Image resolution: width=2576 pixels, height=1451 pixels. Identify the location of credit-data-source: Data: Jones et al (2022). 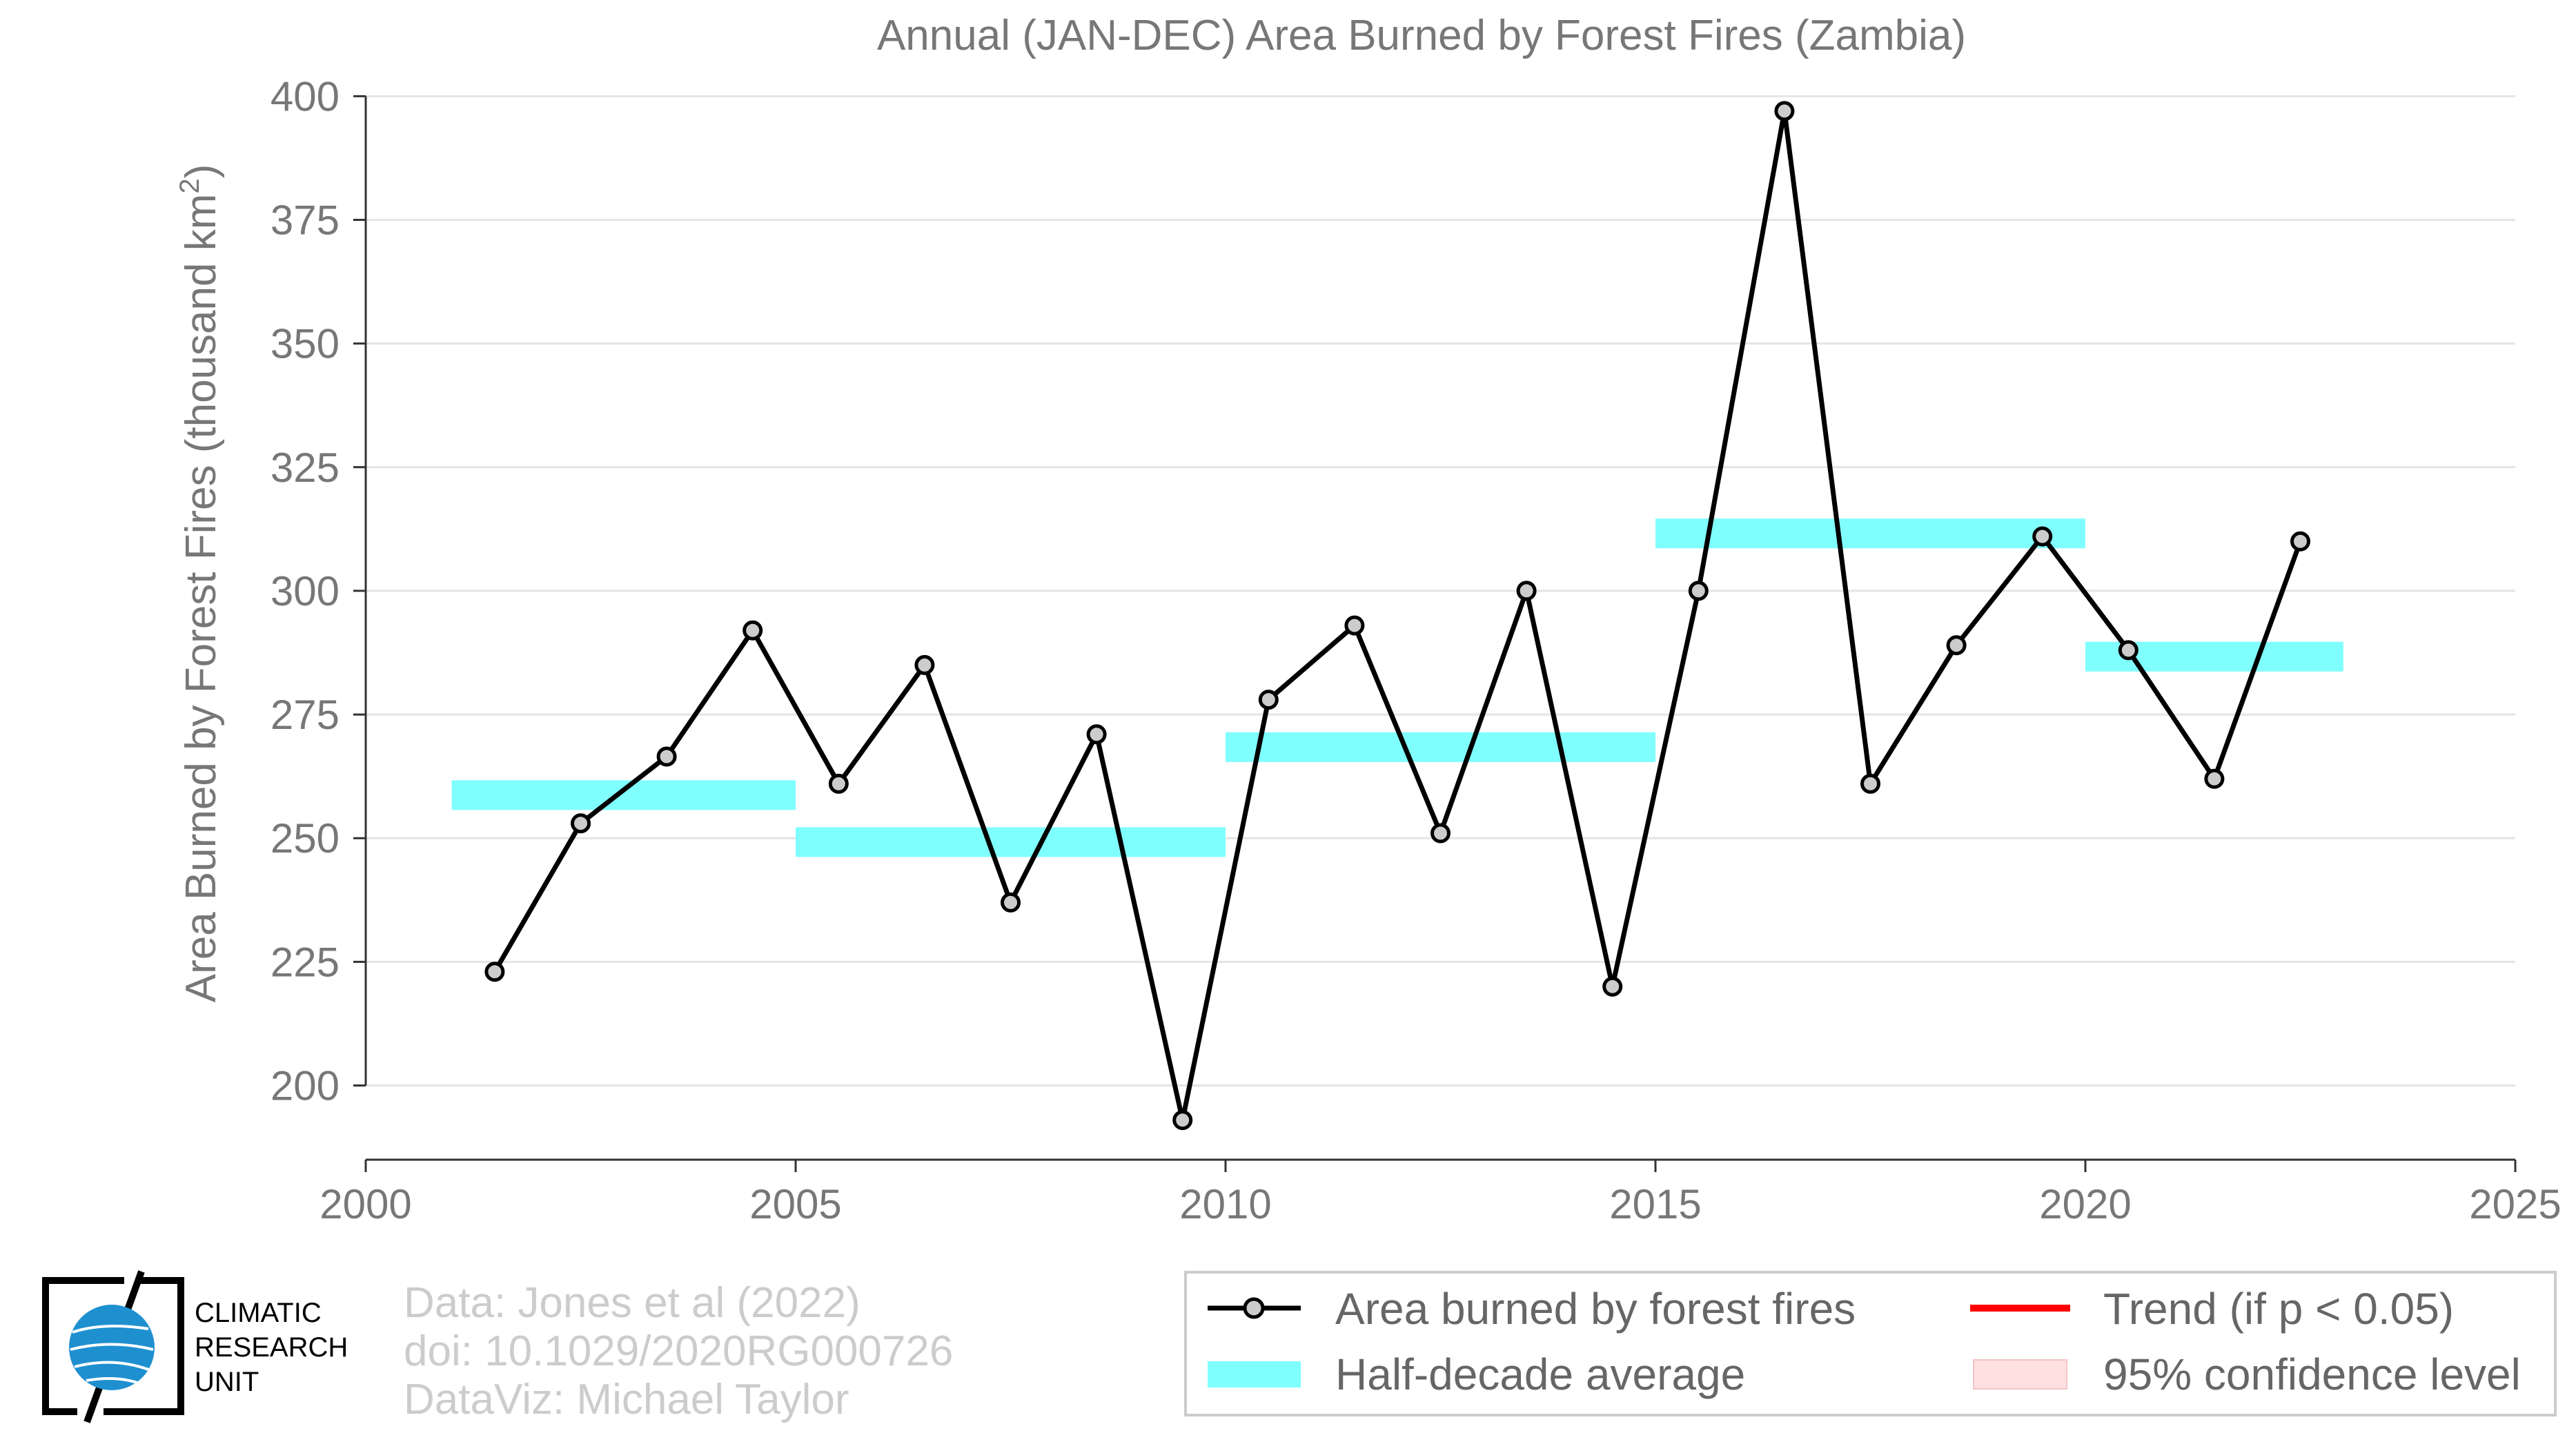
(632, 1303).